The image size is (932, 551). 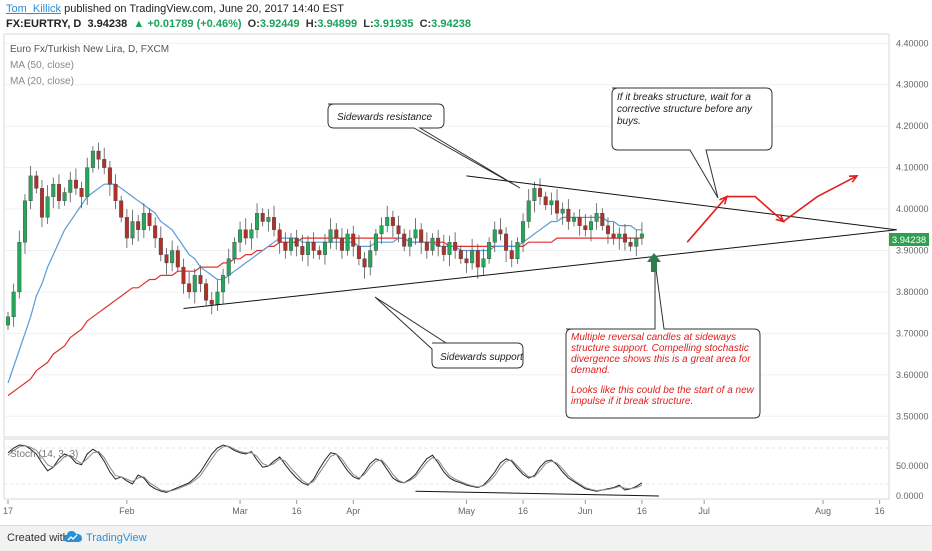 What do you see at coordinates (297, 511) in the screenshot?
I see `time-tick-label: 16` at bounding box center [297, 511].